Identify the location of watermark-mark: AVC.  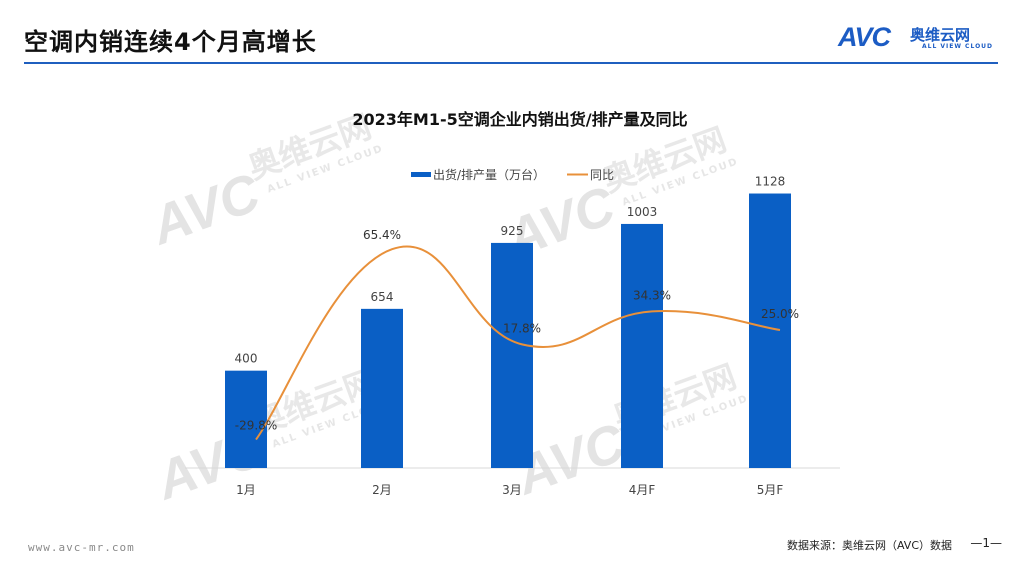
(205, 209).